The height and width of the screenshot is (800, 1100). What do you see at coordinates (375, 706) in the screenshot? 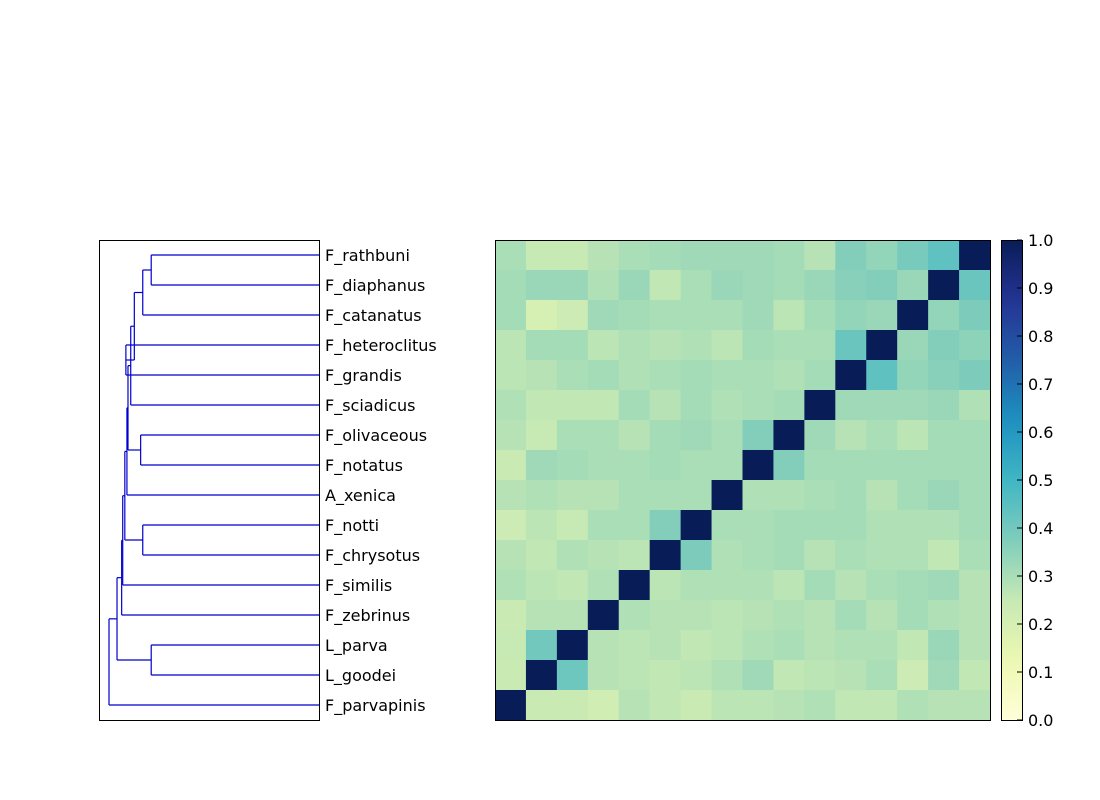
I see `row-label: F_parvapinis` at bounding box center [375, 706].